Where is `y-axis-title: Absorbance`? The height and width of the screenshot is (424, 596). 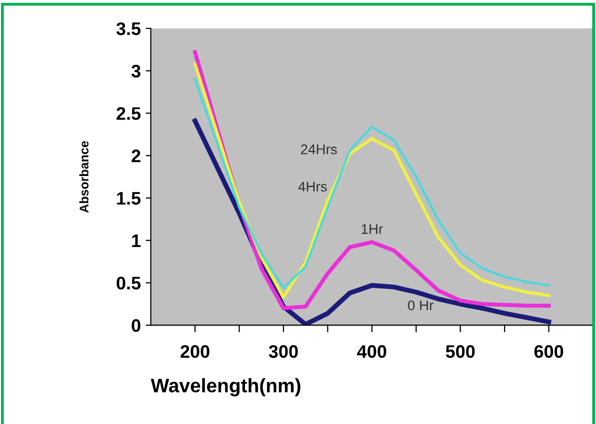 y-axis-title: Absorbance is located at coordinates (83, 177).